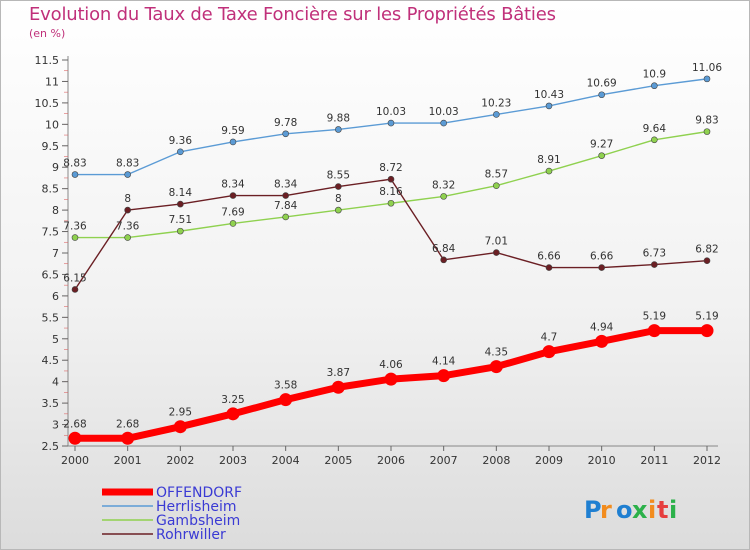  I want to click on data-label-rohrwiller: 8.72, so click(390, 168).